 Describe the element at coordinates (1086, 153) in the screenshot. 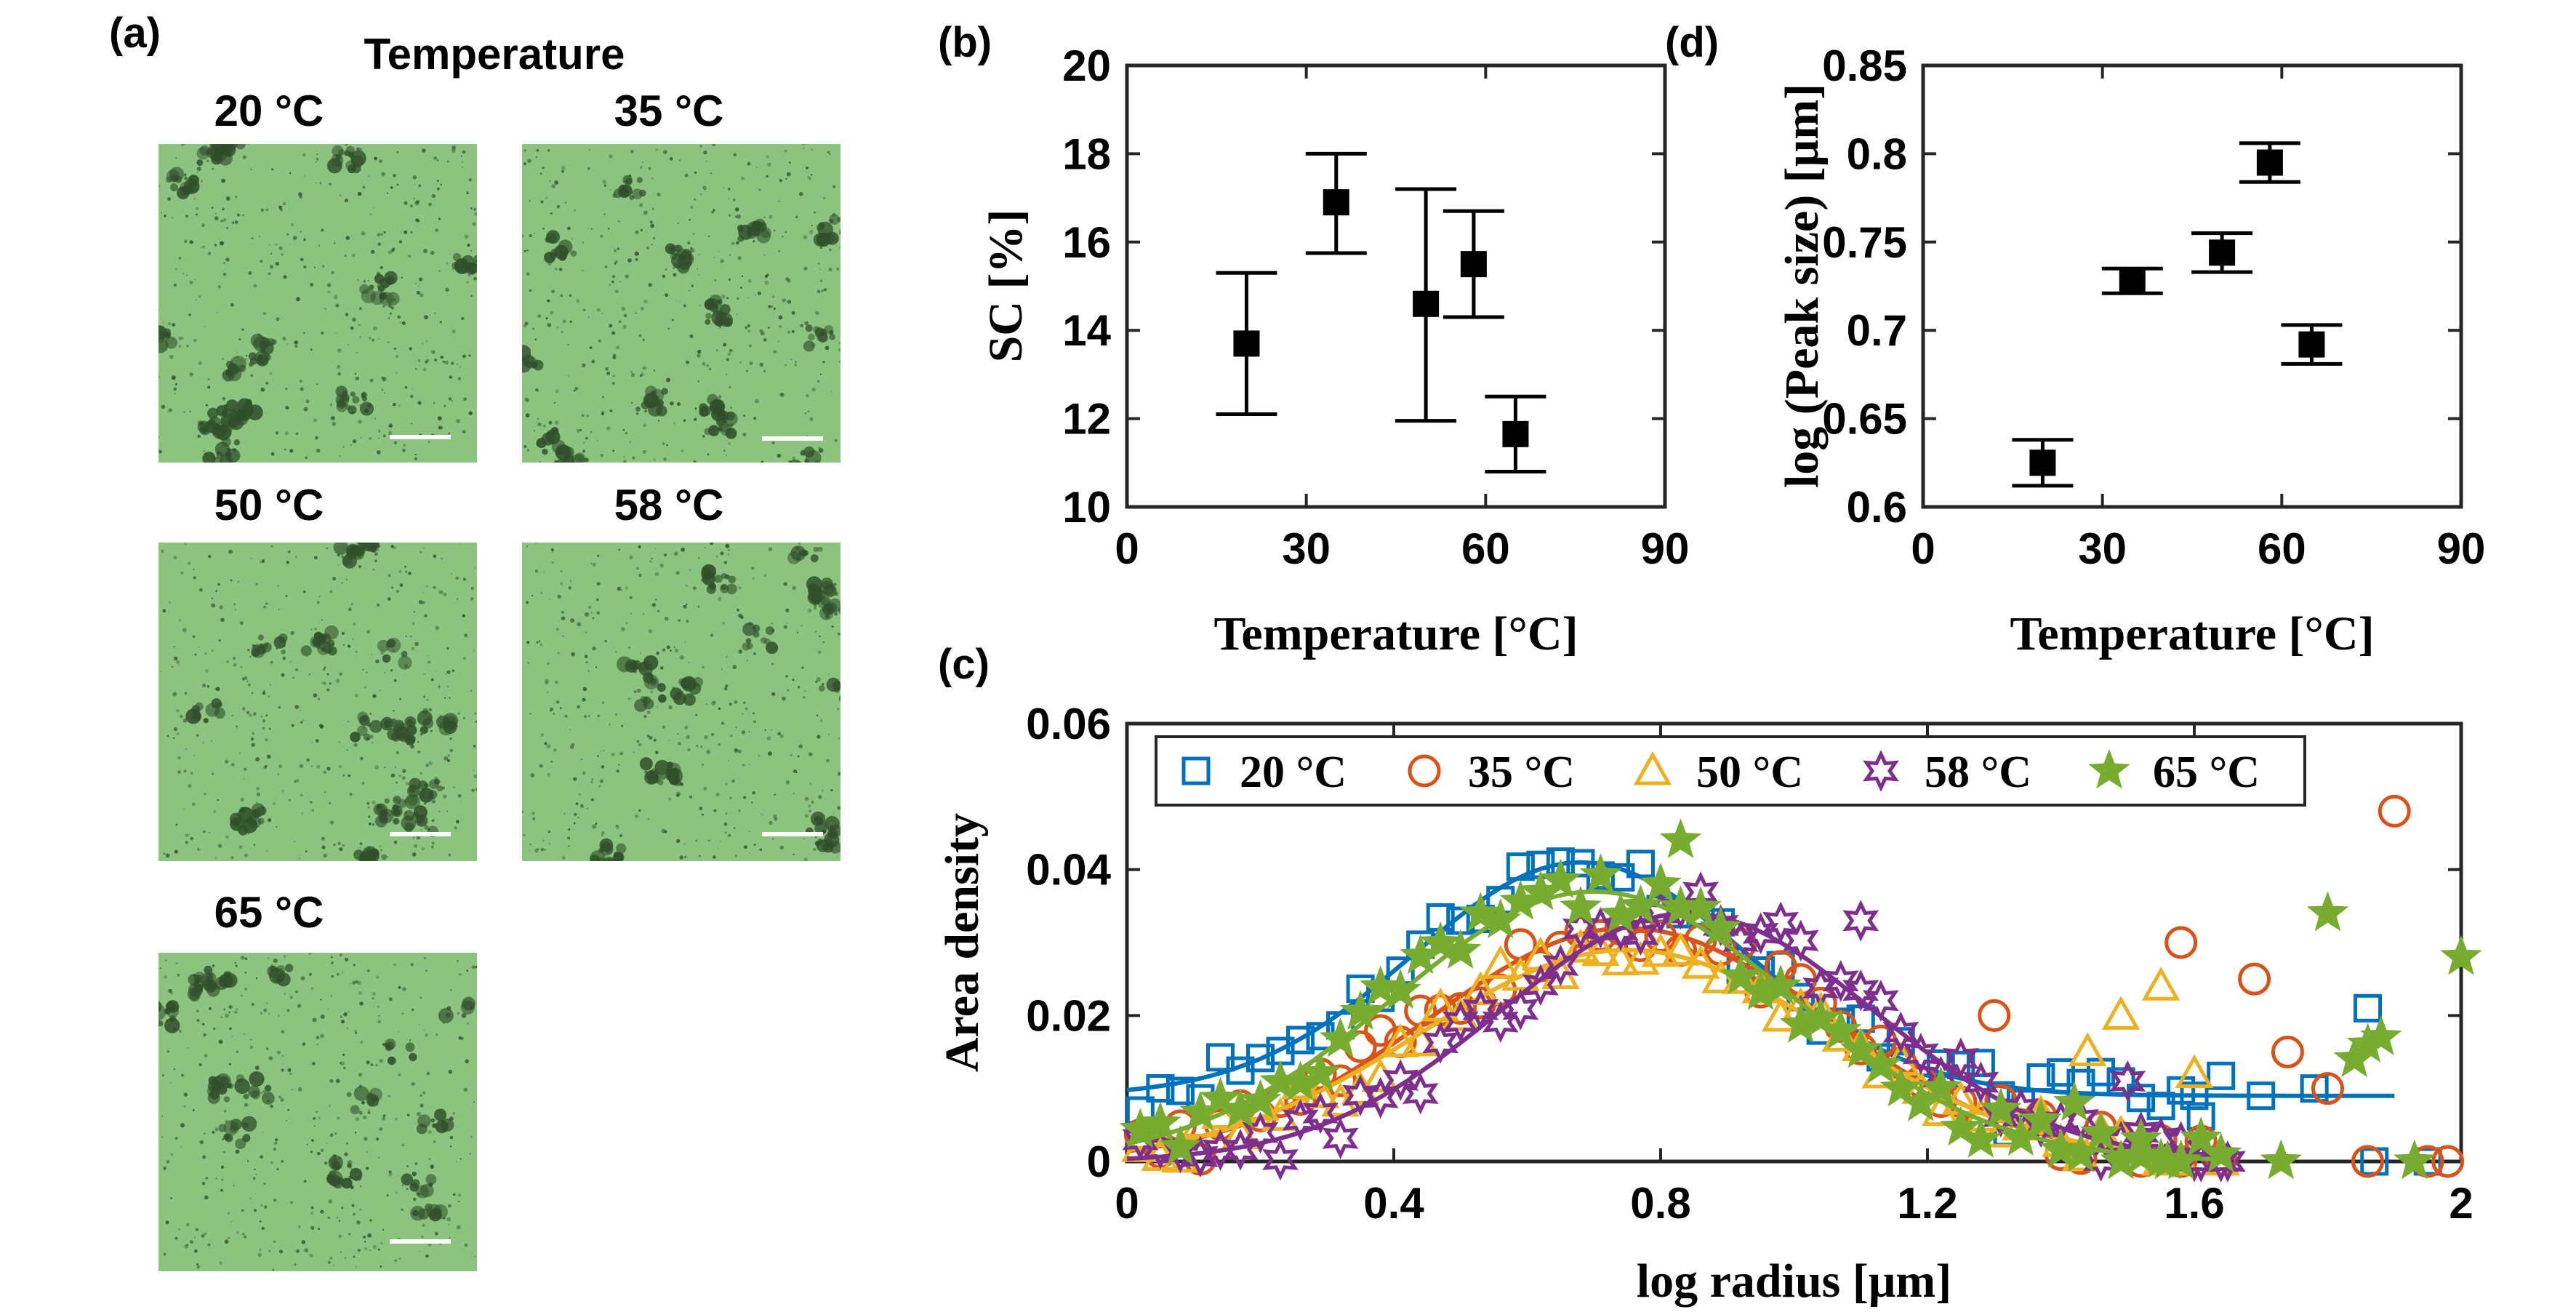

I see `y-tick-label: 18` at that location.